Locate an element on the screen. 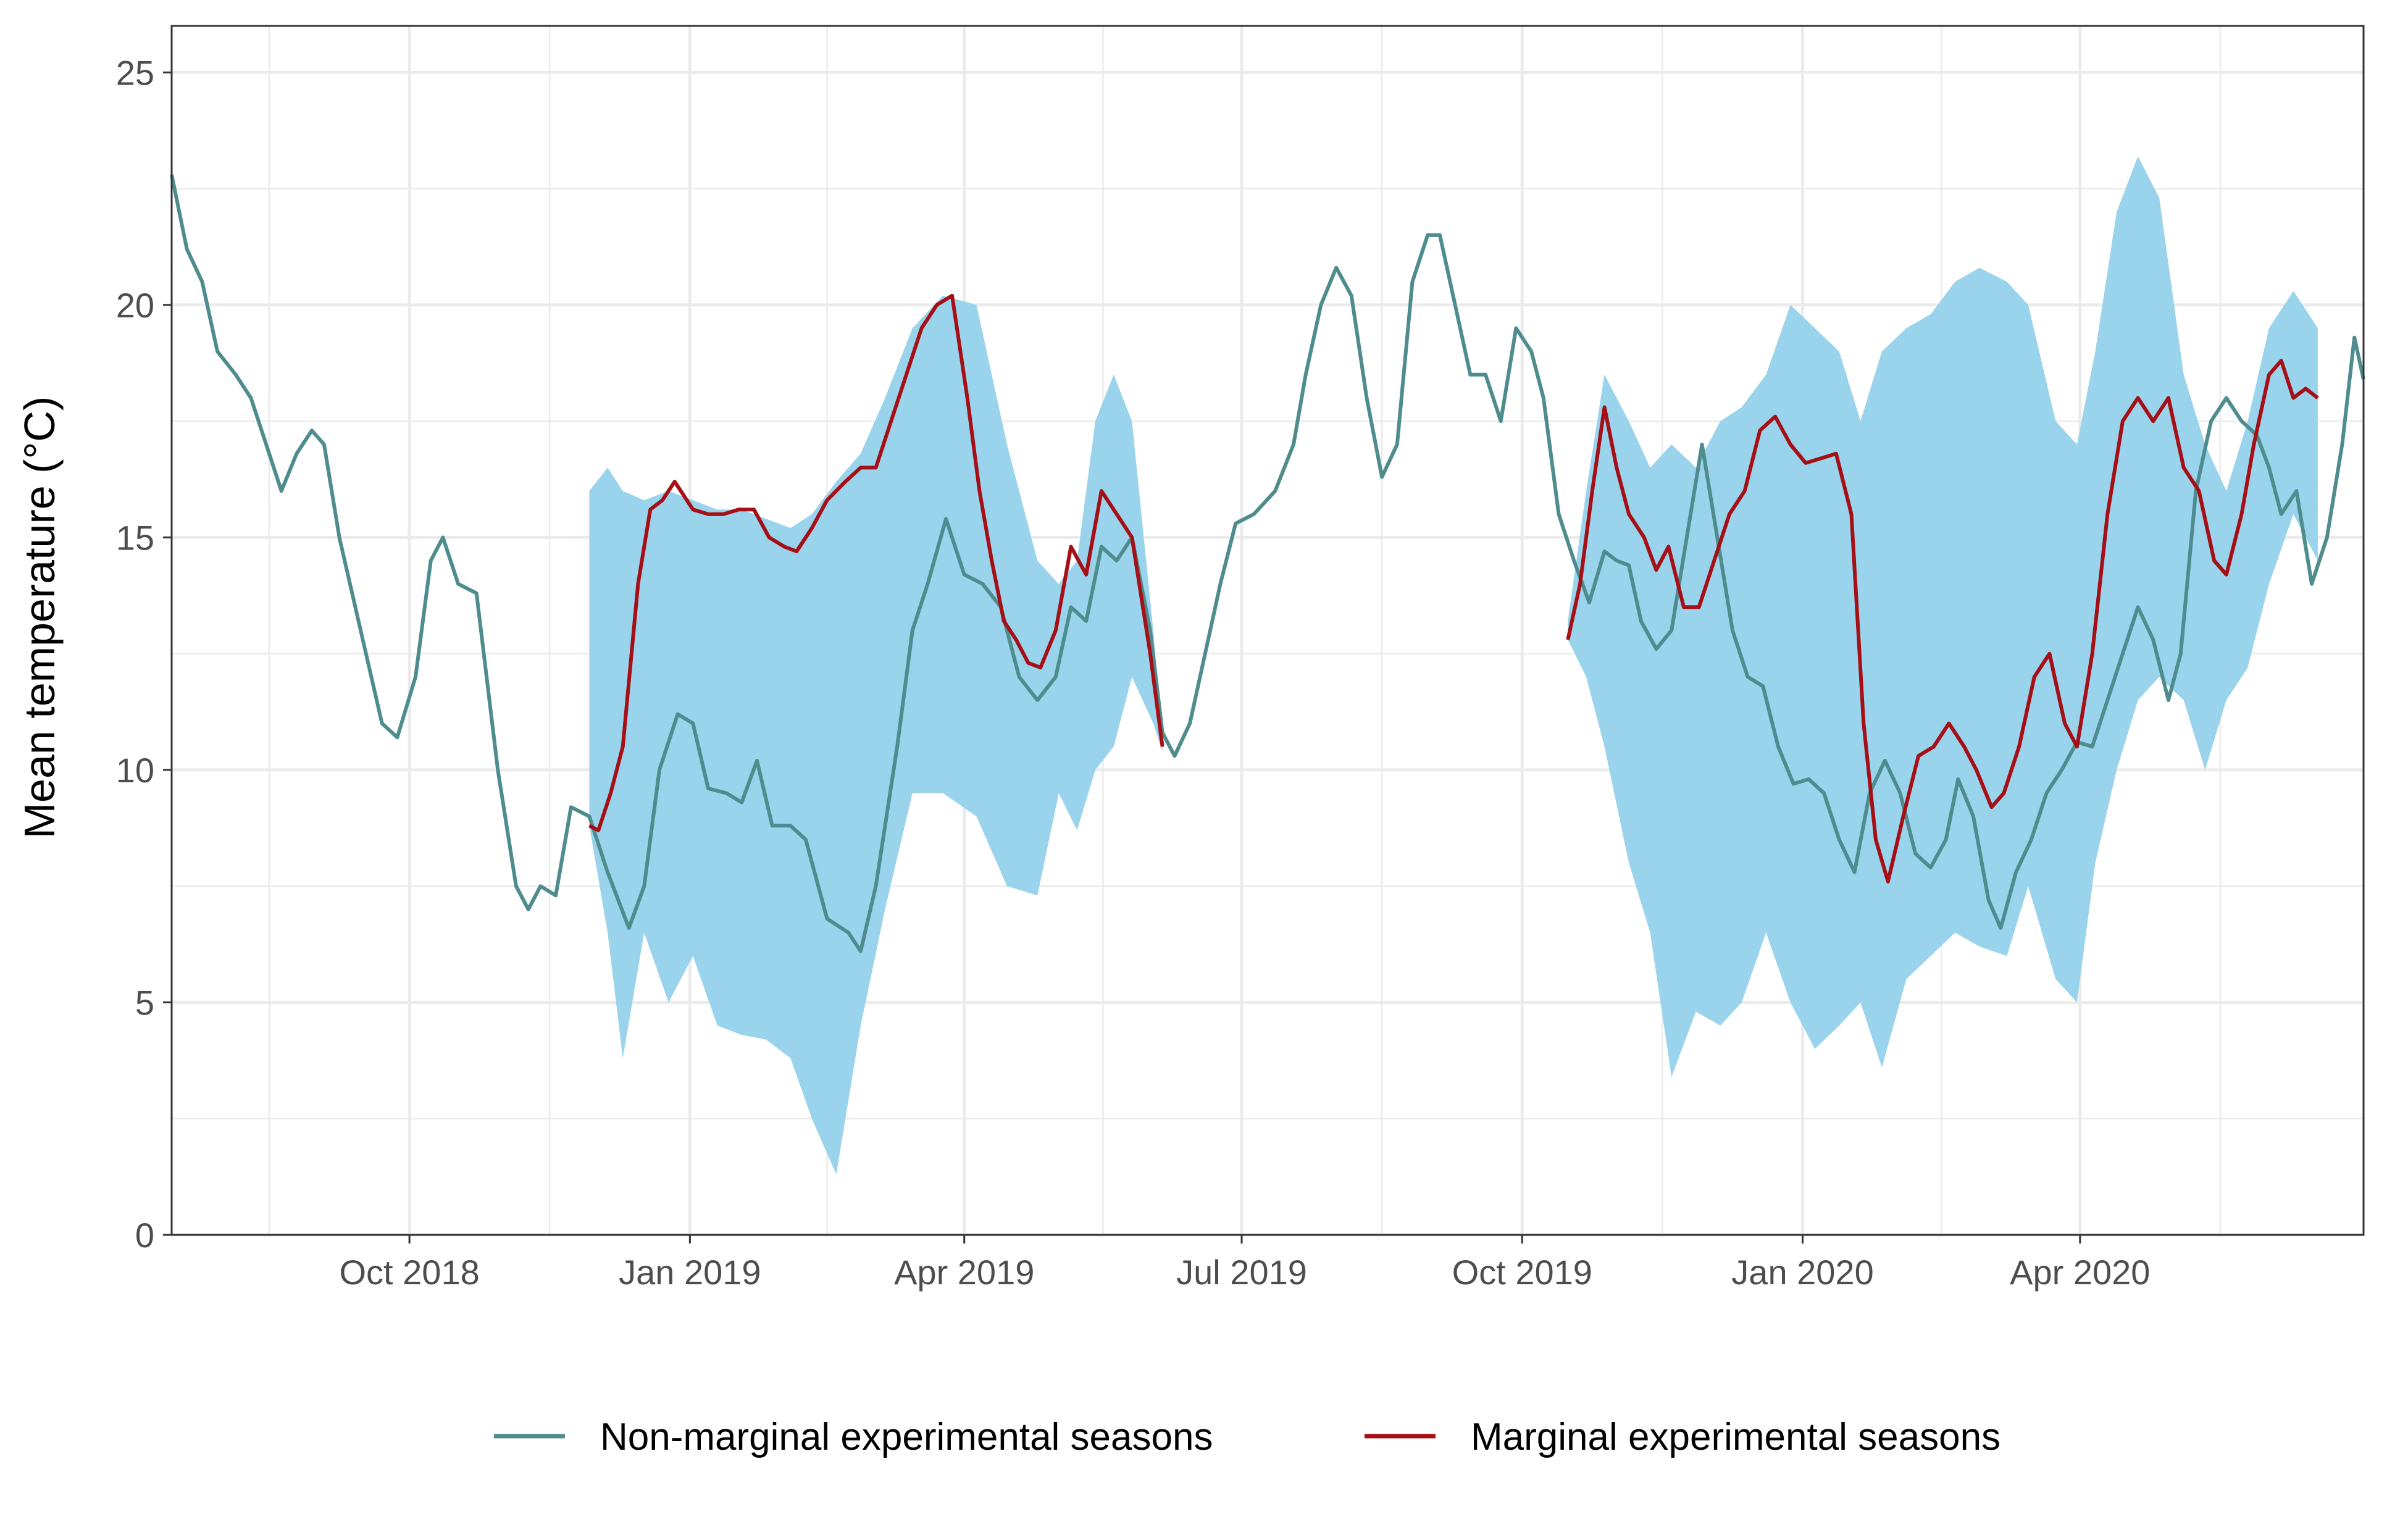 The width and height of the screenshot is (2408, 1530). y-tick-label: 20 is located at coordinates (135, 305).